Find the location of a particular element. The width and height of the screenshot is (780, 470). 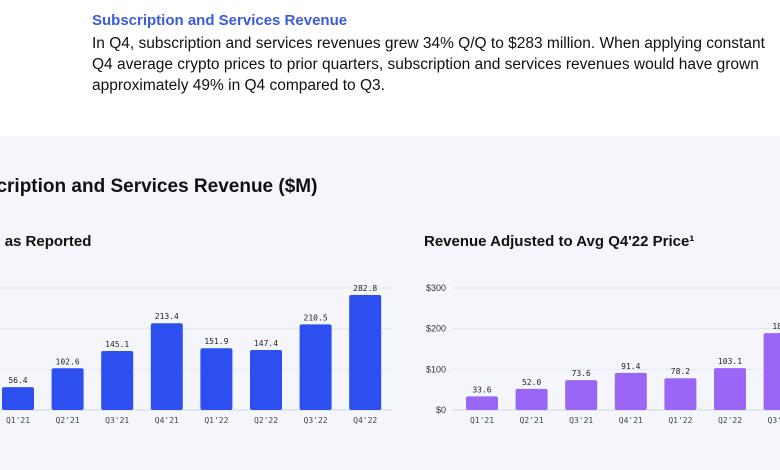

y-tick-label: $300 is located at coordinates (436, 288).